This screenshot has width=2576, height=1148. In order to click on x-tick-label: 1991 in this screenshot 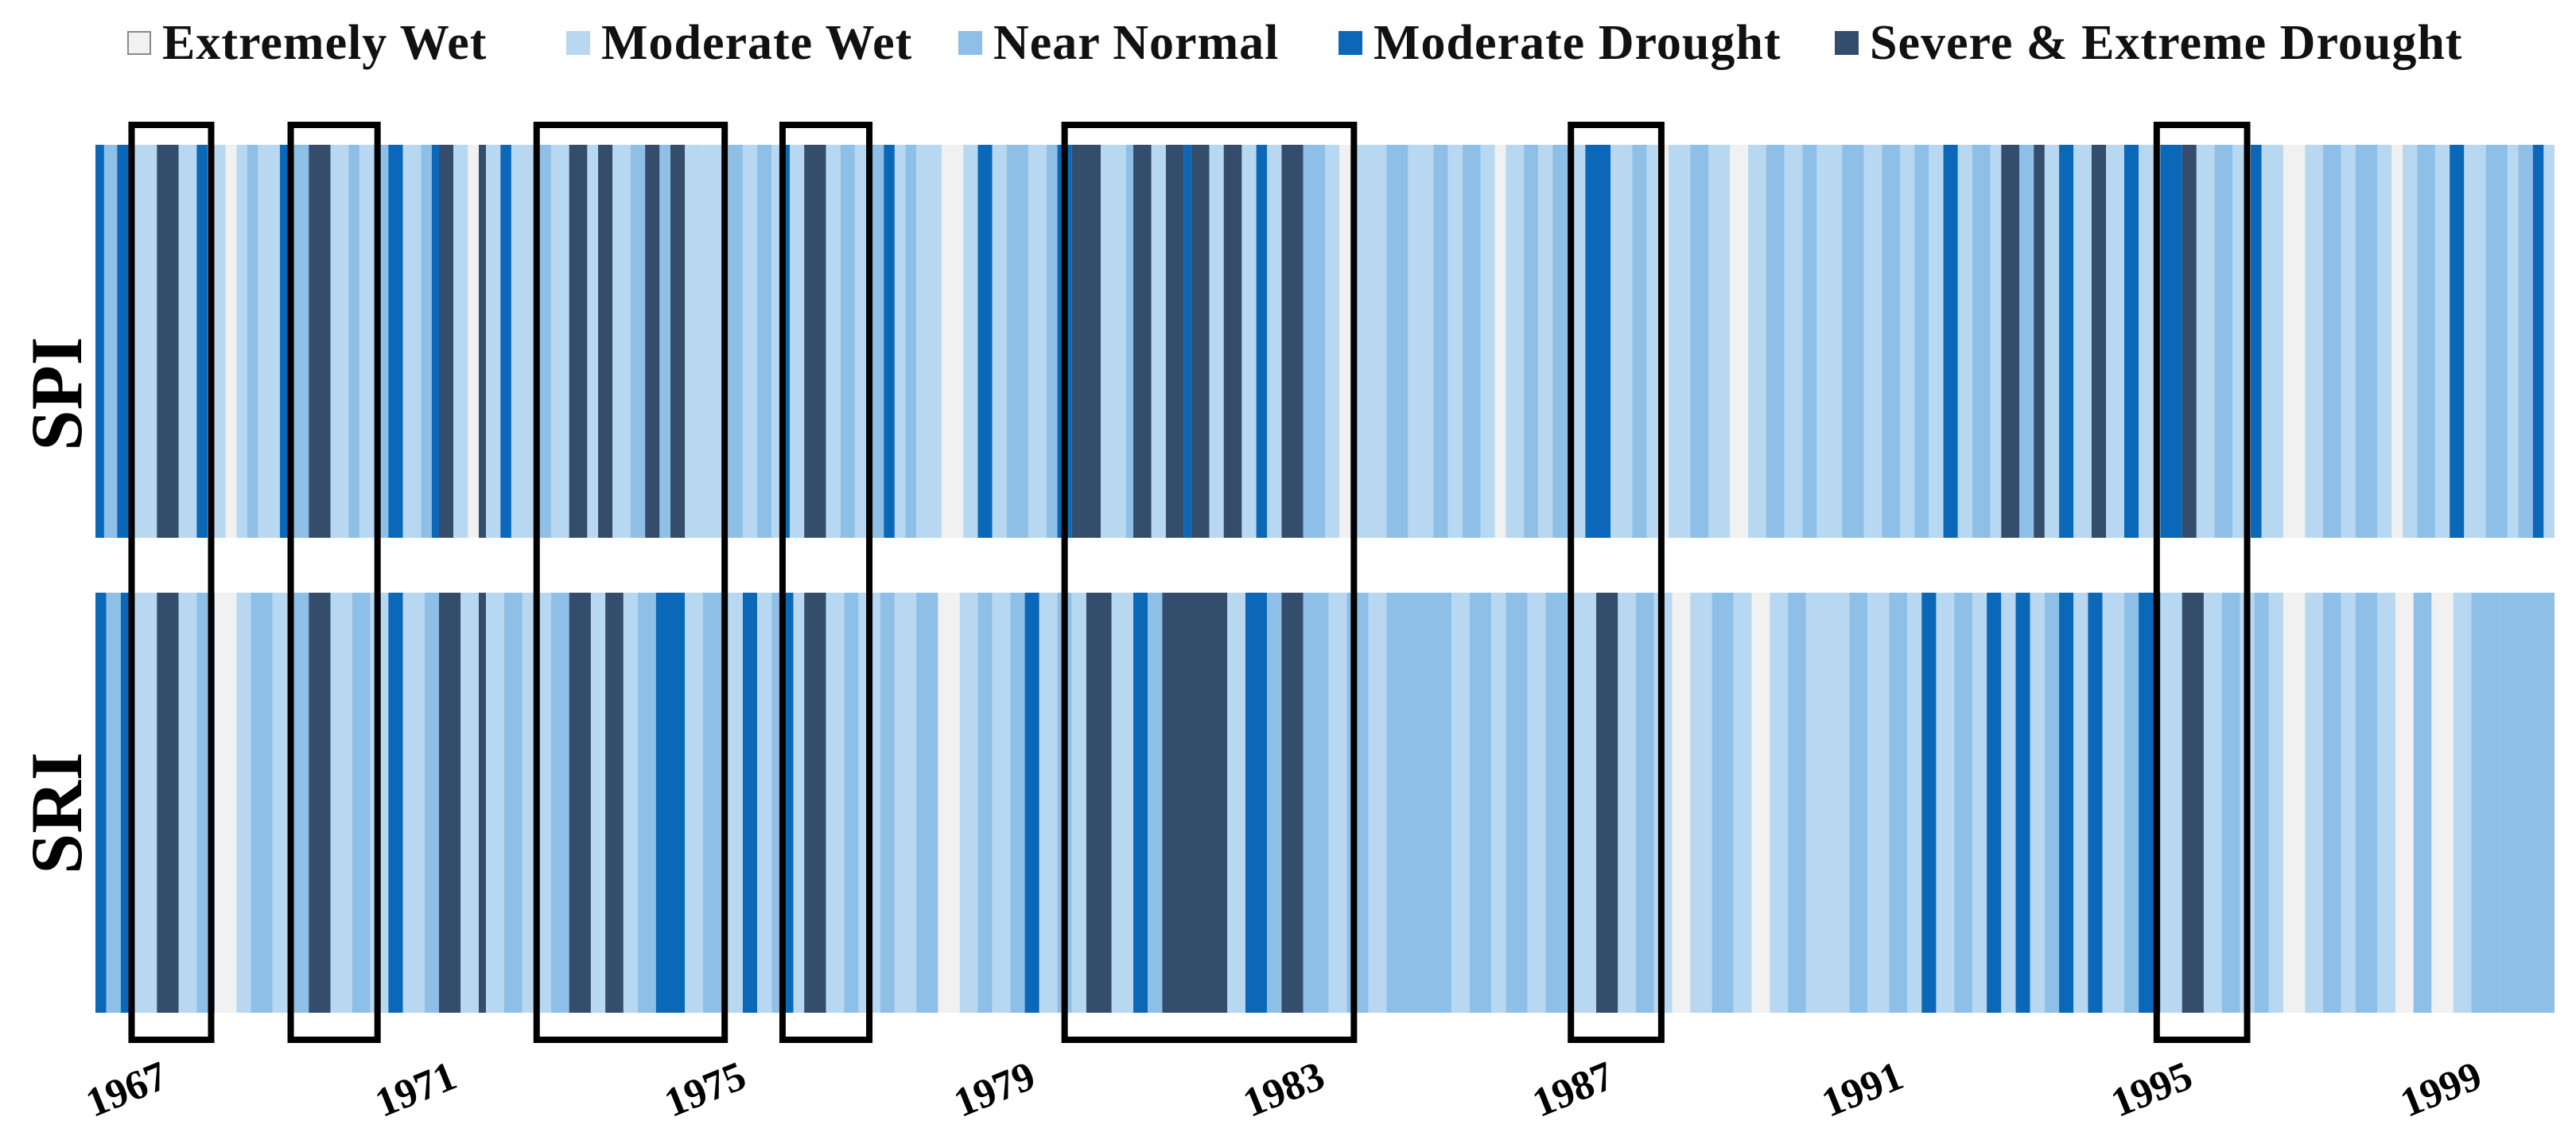, I will do `click(1863, 1090)`.